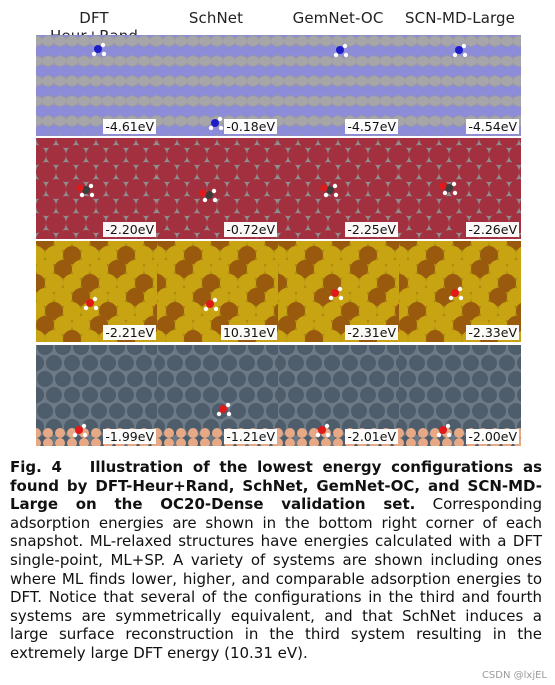  Describe the element at coordinates (460, 291) in the screenshot. I see `snapshot-panel: -2.33eV` at that location.